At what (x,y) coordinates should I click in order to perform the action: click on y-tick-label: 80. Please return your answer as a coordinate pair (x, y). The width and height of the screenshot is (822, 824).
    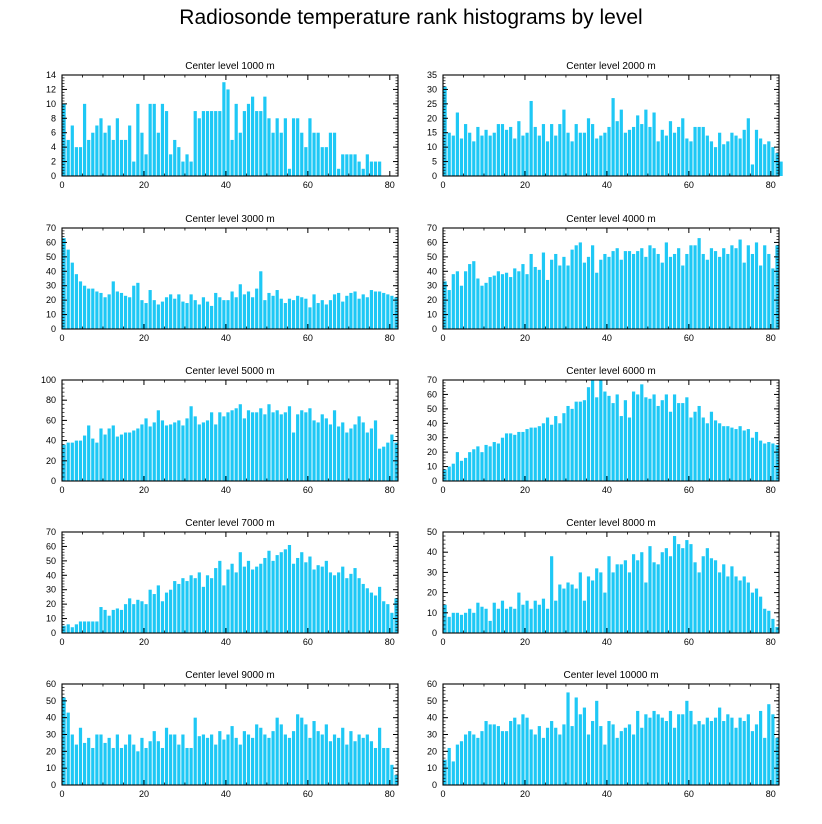
    Looking at the image, I should click on (51, 400).